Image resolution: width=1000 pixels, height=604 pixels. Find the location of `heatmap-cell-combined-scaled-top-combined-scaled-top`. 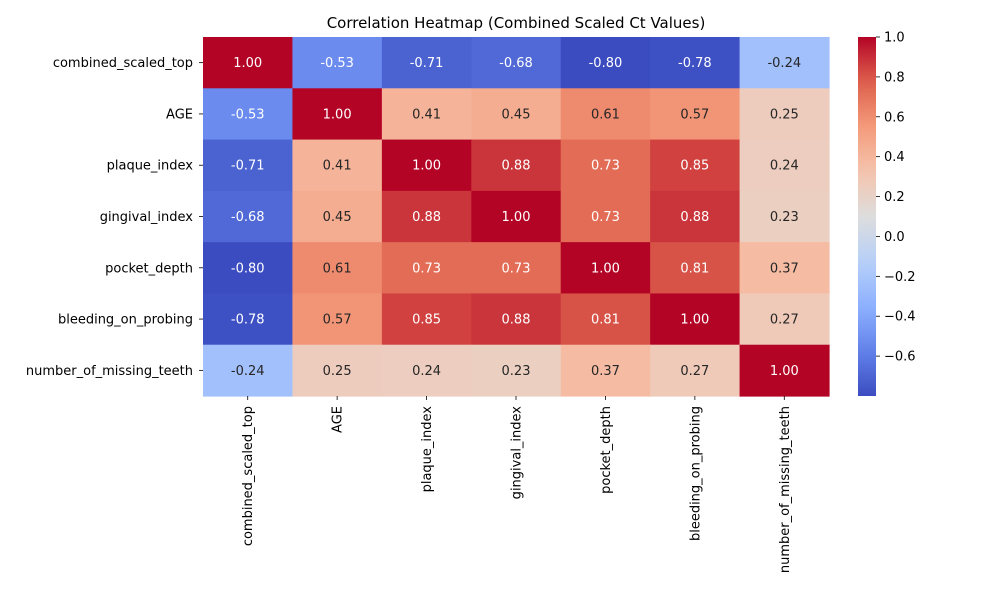

heatmap-cell-combined-scaled-top-combined-scaled-top is located at coordinates (248, 63).